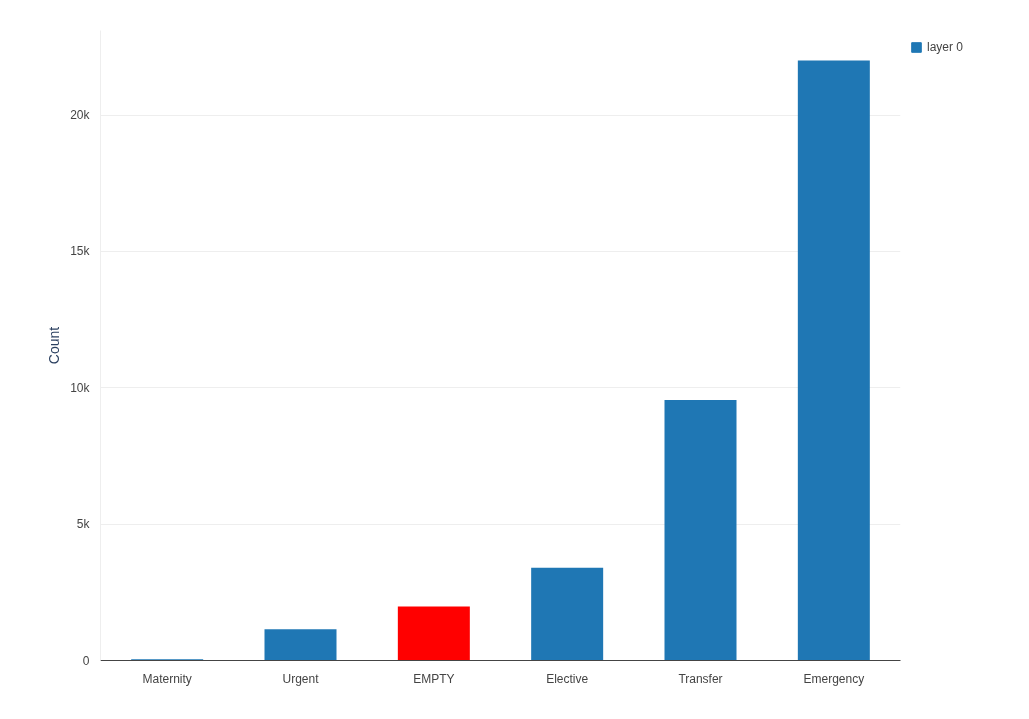 The width and height of the screenshot is (1029, 719). What do you see at coordinates (834, 678) in the screenshot?
I see `x-tick-label: Emergency` at bounding box center [834, 678].